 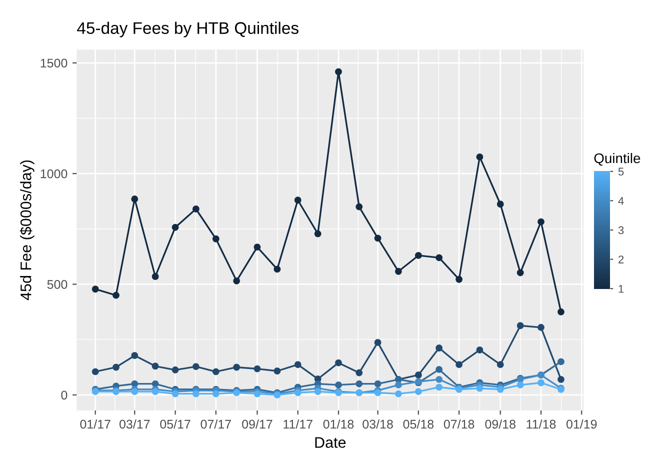 I want to click on x-tick-label: 01/18, so click(x=338, y=424).